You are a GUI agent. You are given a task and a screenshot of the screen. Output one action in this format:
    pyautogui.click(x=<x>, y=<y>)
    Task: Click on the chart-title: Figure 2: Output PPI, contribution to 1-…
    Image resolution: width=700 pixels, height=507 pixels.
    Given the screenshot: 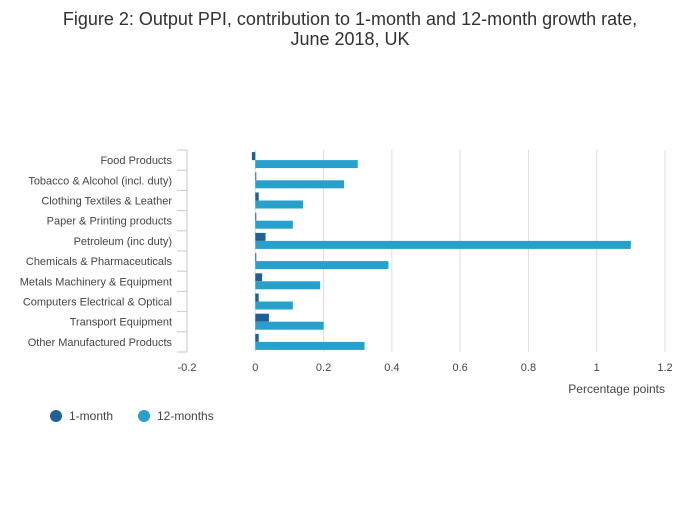 What is the action you would take?
    pyautogui.click(x=350, y=29)
    